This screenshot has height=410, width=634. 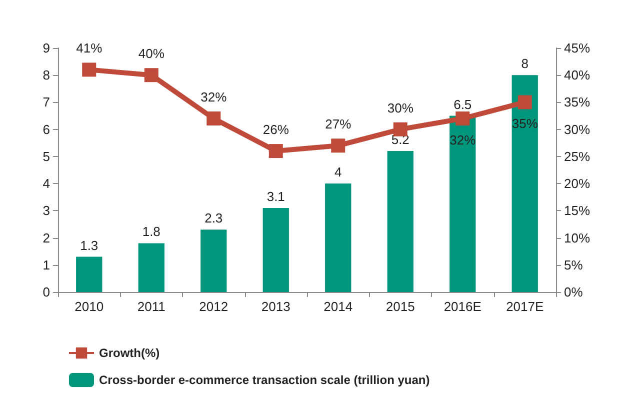 I want to click on y-tick-label: 3, so click(x=46, y=210).